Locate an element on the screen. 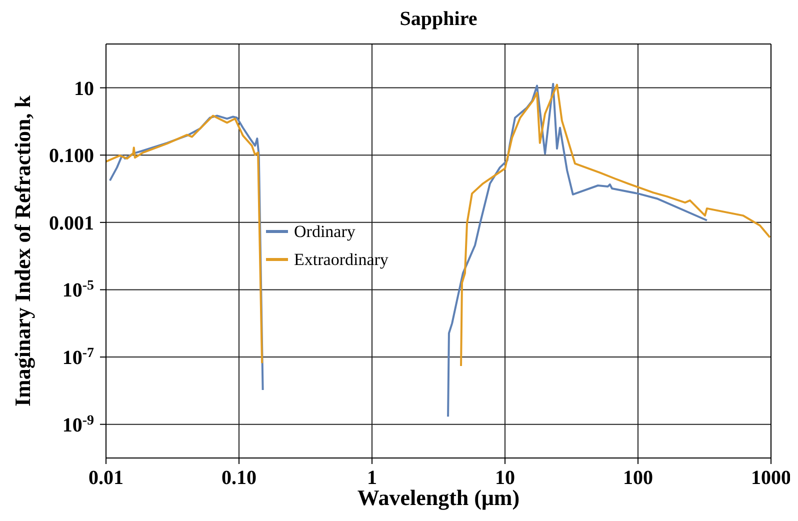  x-tick-label: 0.10 is located at coordinates (239, 478).